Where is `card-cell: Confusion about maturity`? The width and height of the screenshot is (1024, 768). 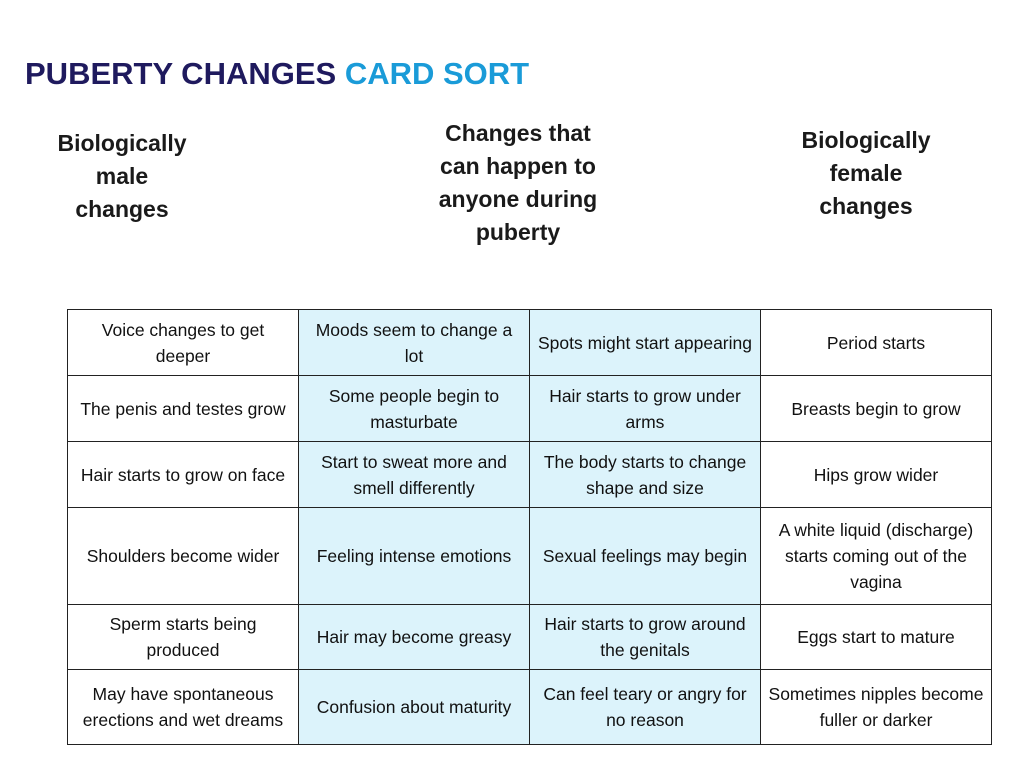 card-cell: Confusion about maturity is located at coordinates (414, 707).